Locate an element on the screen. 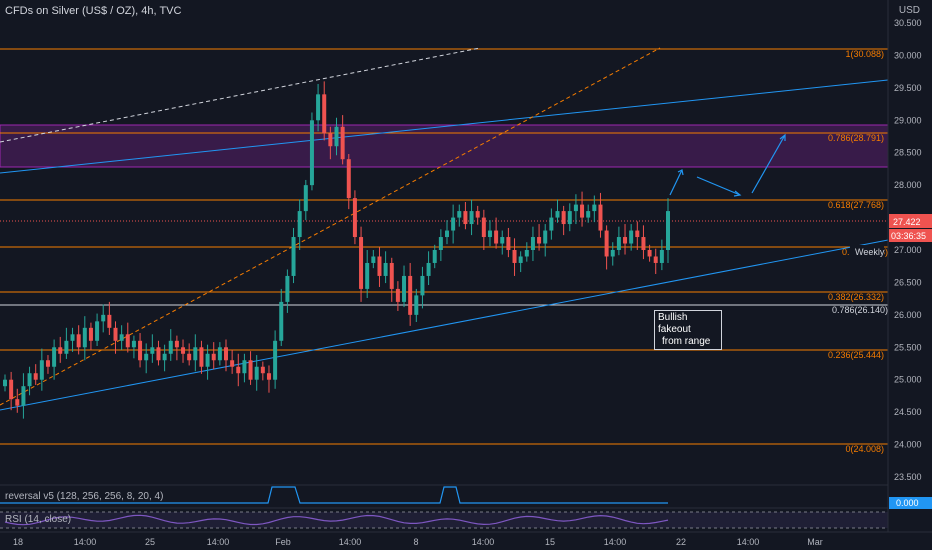 This screenshot has width=932, height=550. reversal-indicator-label: reversal v5 (128, 256, 256, 8, 20, 4) is located at coordinates (84, 496).